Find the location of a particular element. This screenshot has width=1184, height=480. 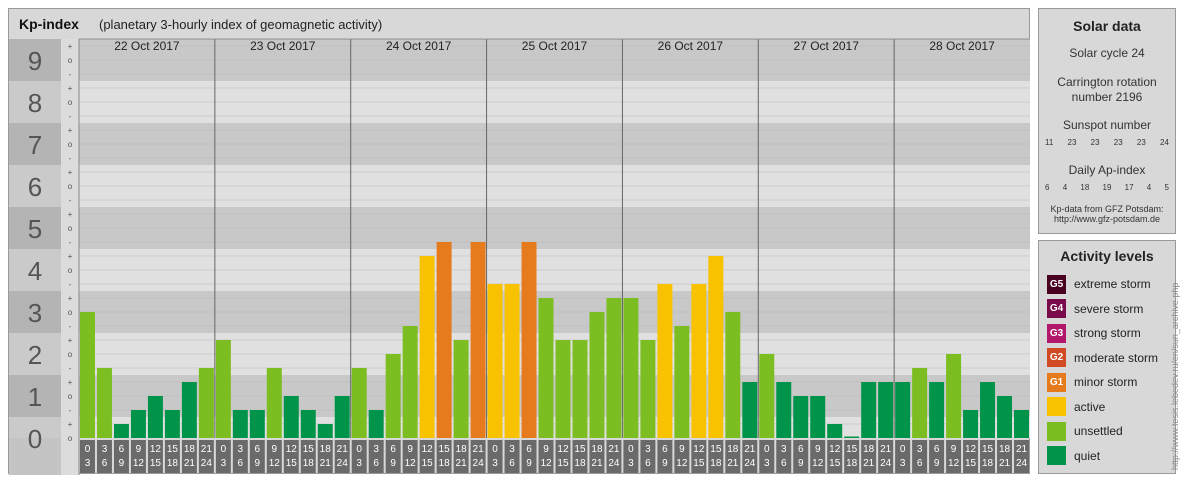

sunspot-title: Sunspot number is located at coordinates (1107, 125).